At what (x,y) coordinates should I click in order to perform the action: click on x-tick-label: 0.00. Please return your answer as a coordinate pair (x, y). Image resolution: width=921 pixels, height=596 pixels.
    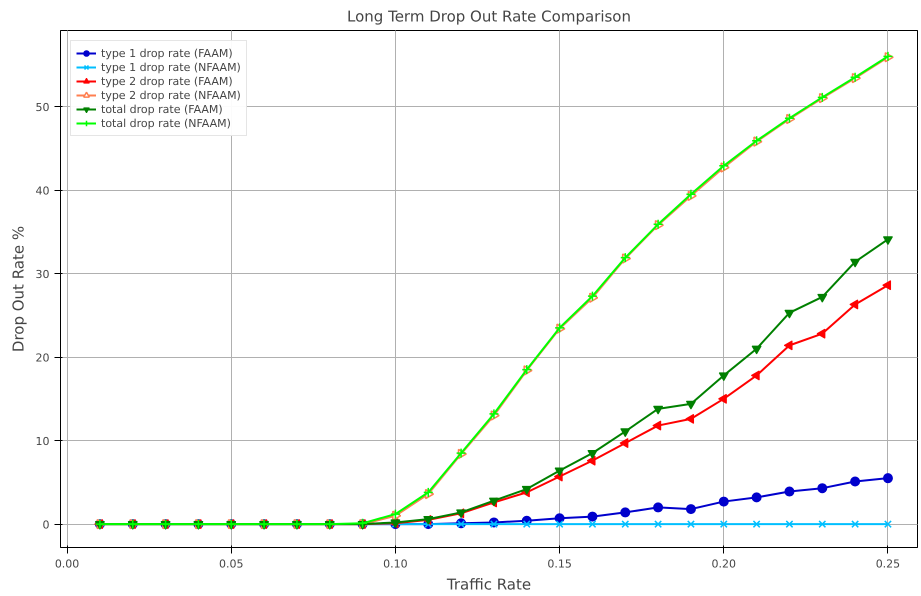
    Looking at the image, I should click on (67, 564).